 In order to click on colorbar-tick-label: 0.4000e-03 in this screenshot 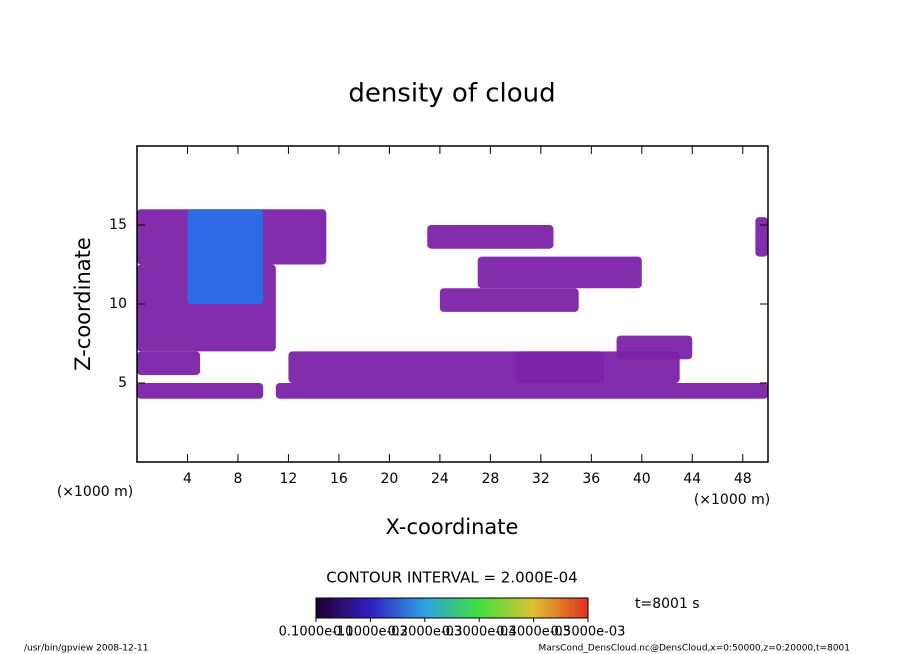, I will do `click(533, 632)`.